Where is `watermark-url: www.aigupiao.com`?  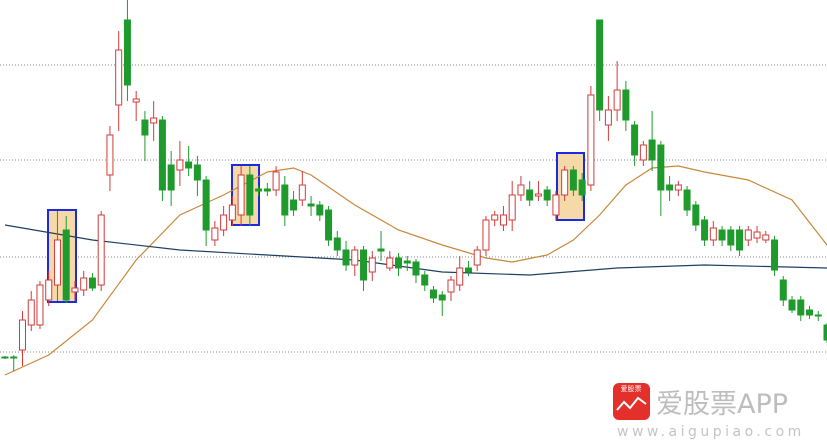
watermark-url: www.aigupiao.com is located at coordinates (711, 432).